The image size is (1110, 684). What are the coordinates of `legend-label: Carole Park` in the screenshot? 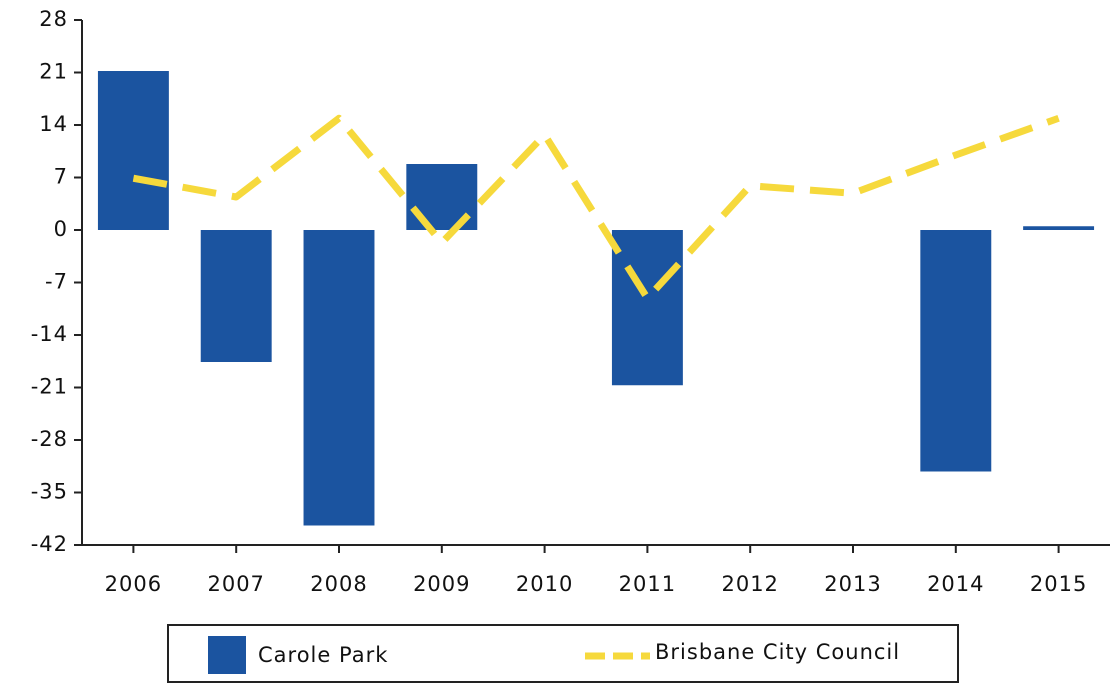 It's located at (323, 655).